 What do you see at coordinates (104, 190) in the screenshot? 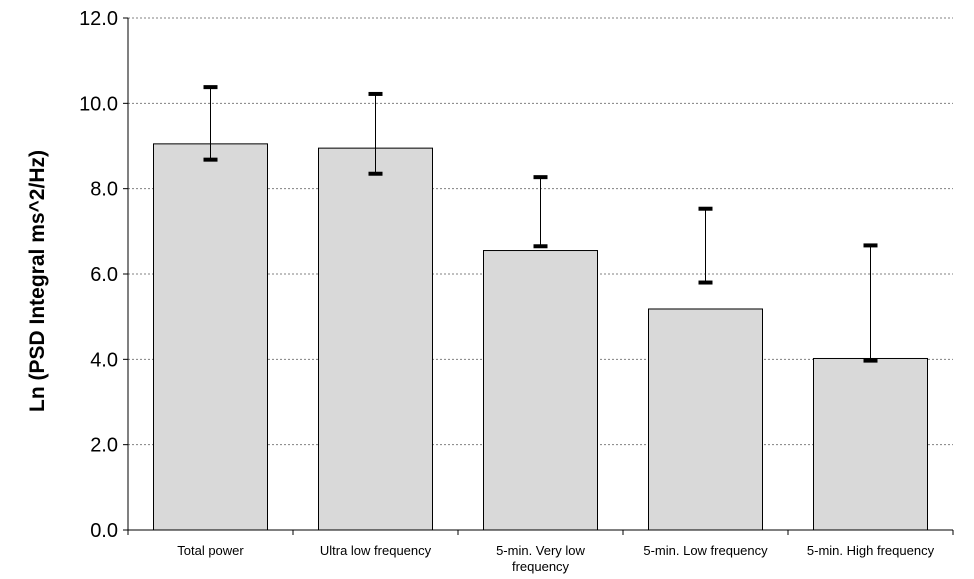
I see `y-tick-label: 8.0` at bounding box center [104, 190].